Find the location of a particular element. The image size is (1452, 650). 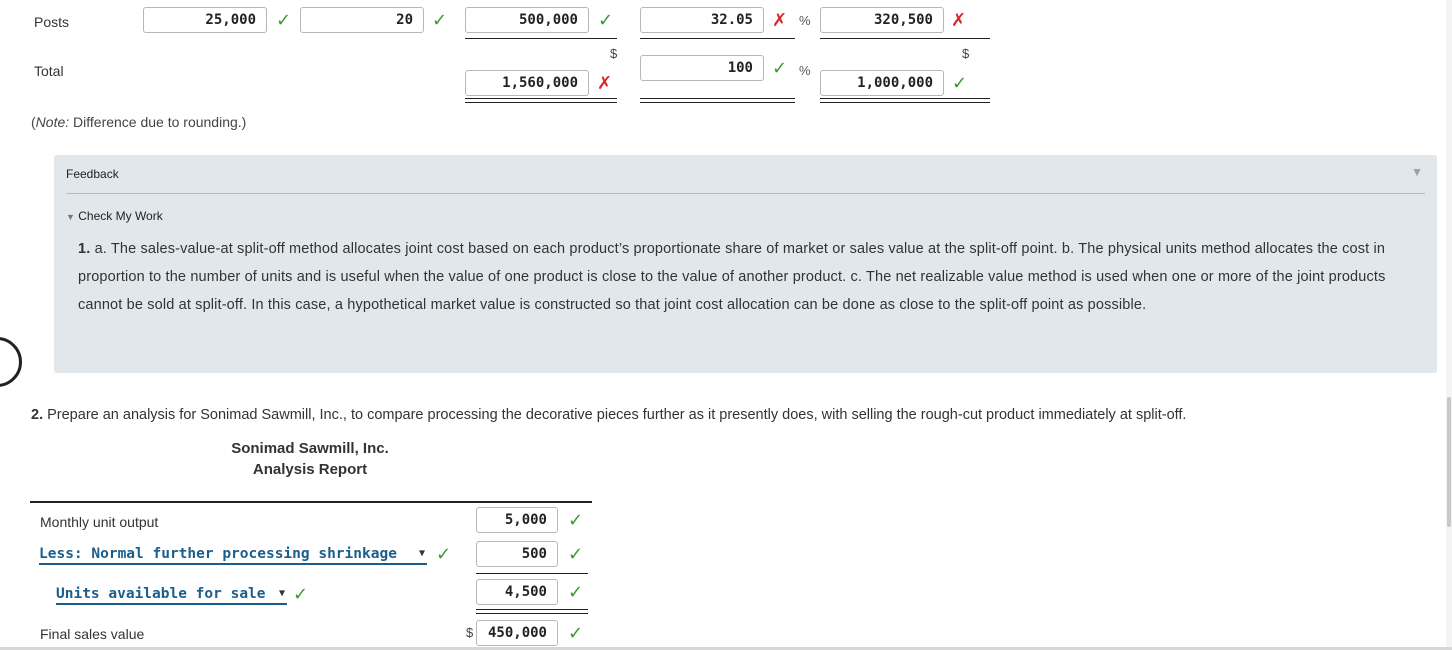

total-allocation-input: 1,000,000 is located at coordinates (882, 83).